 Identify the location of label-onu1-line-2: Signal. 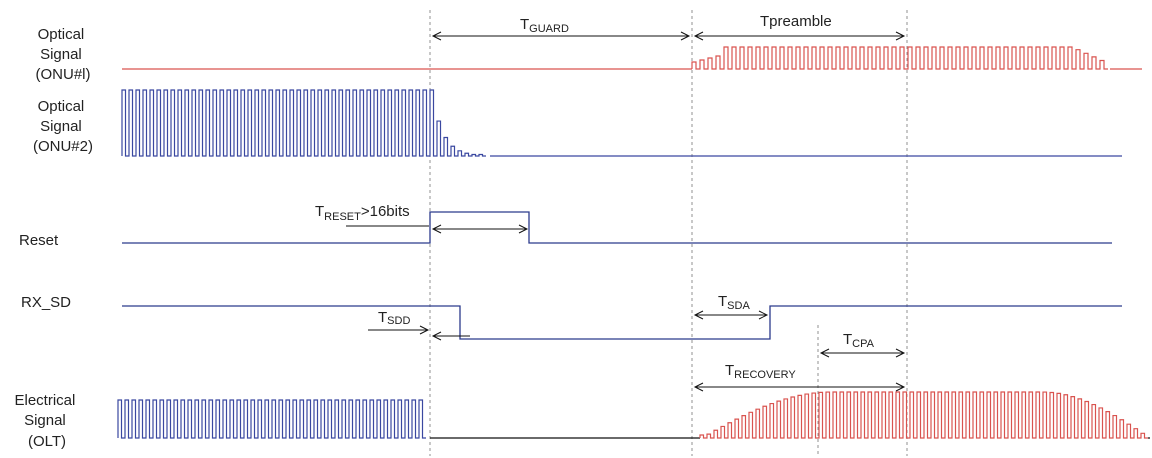
(61, 54).